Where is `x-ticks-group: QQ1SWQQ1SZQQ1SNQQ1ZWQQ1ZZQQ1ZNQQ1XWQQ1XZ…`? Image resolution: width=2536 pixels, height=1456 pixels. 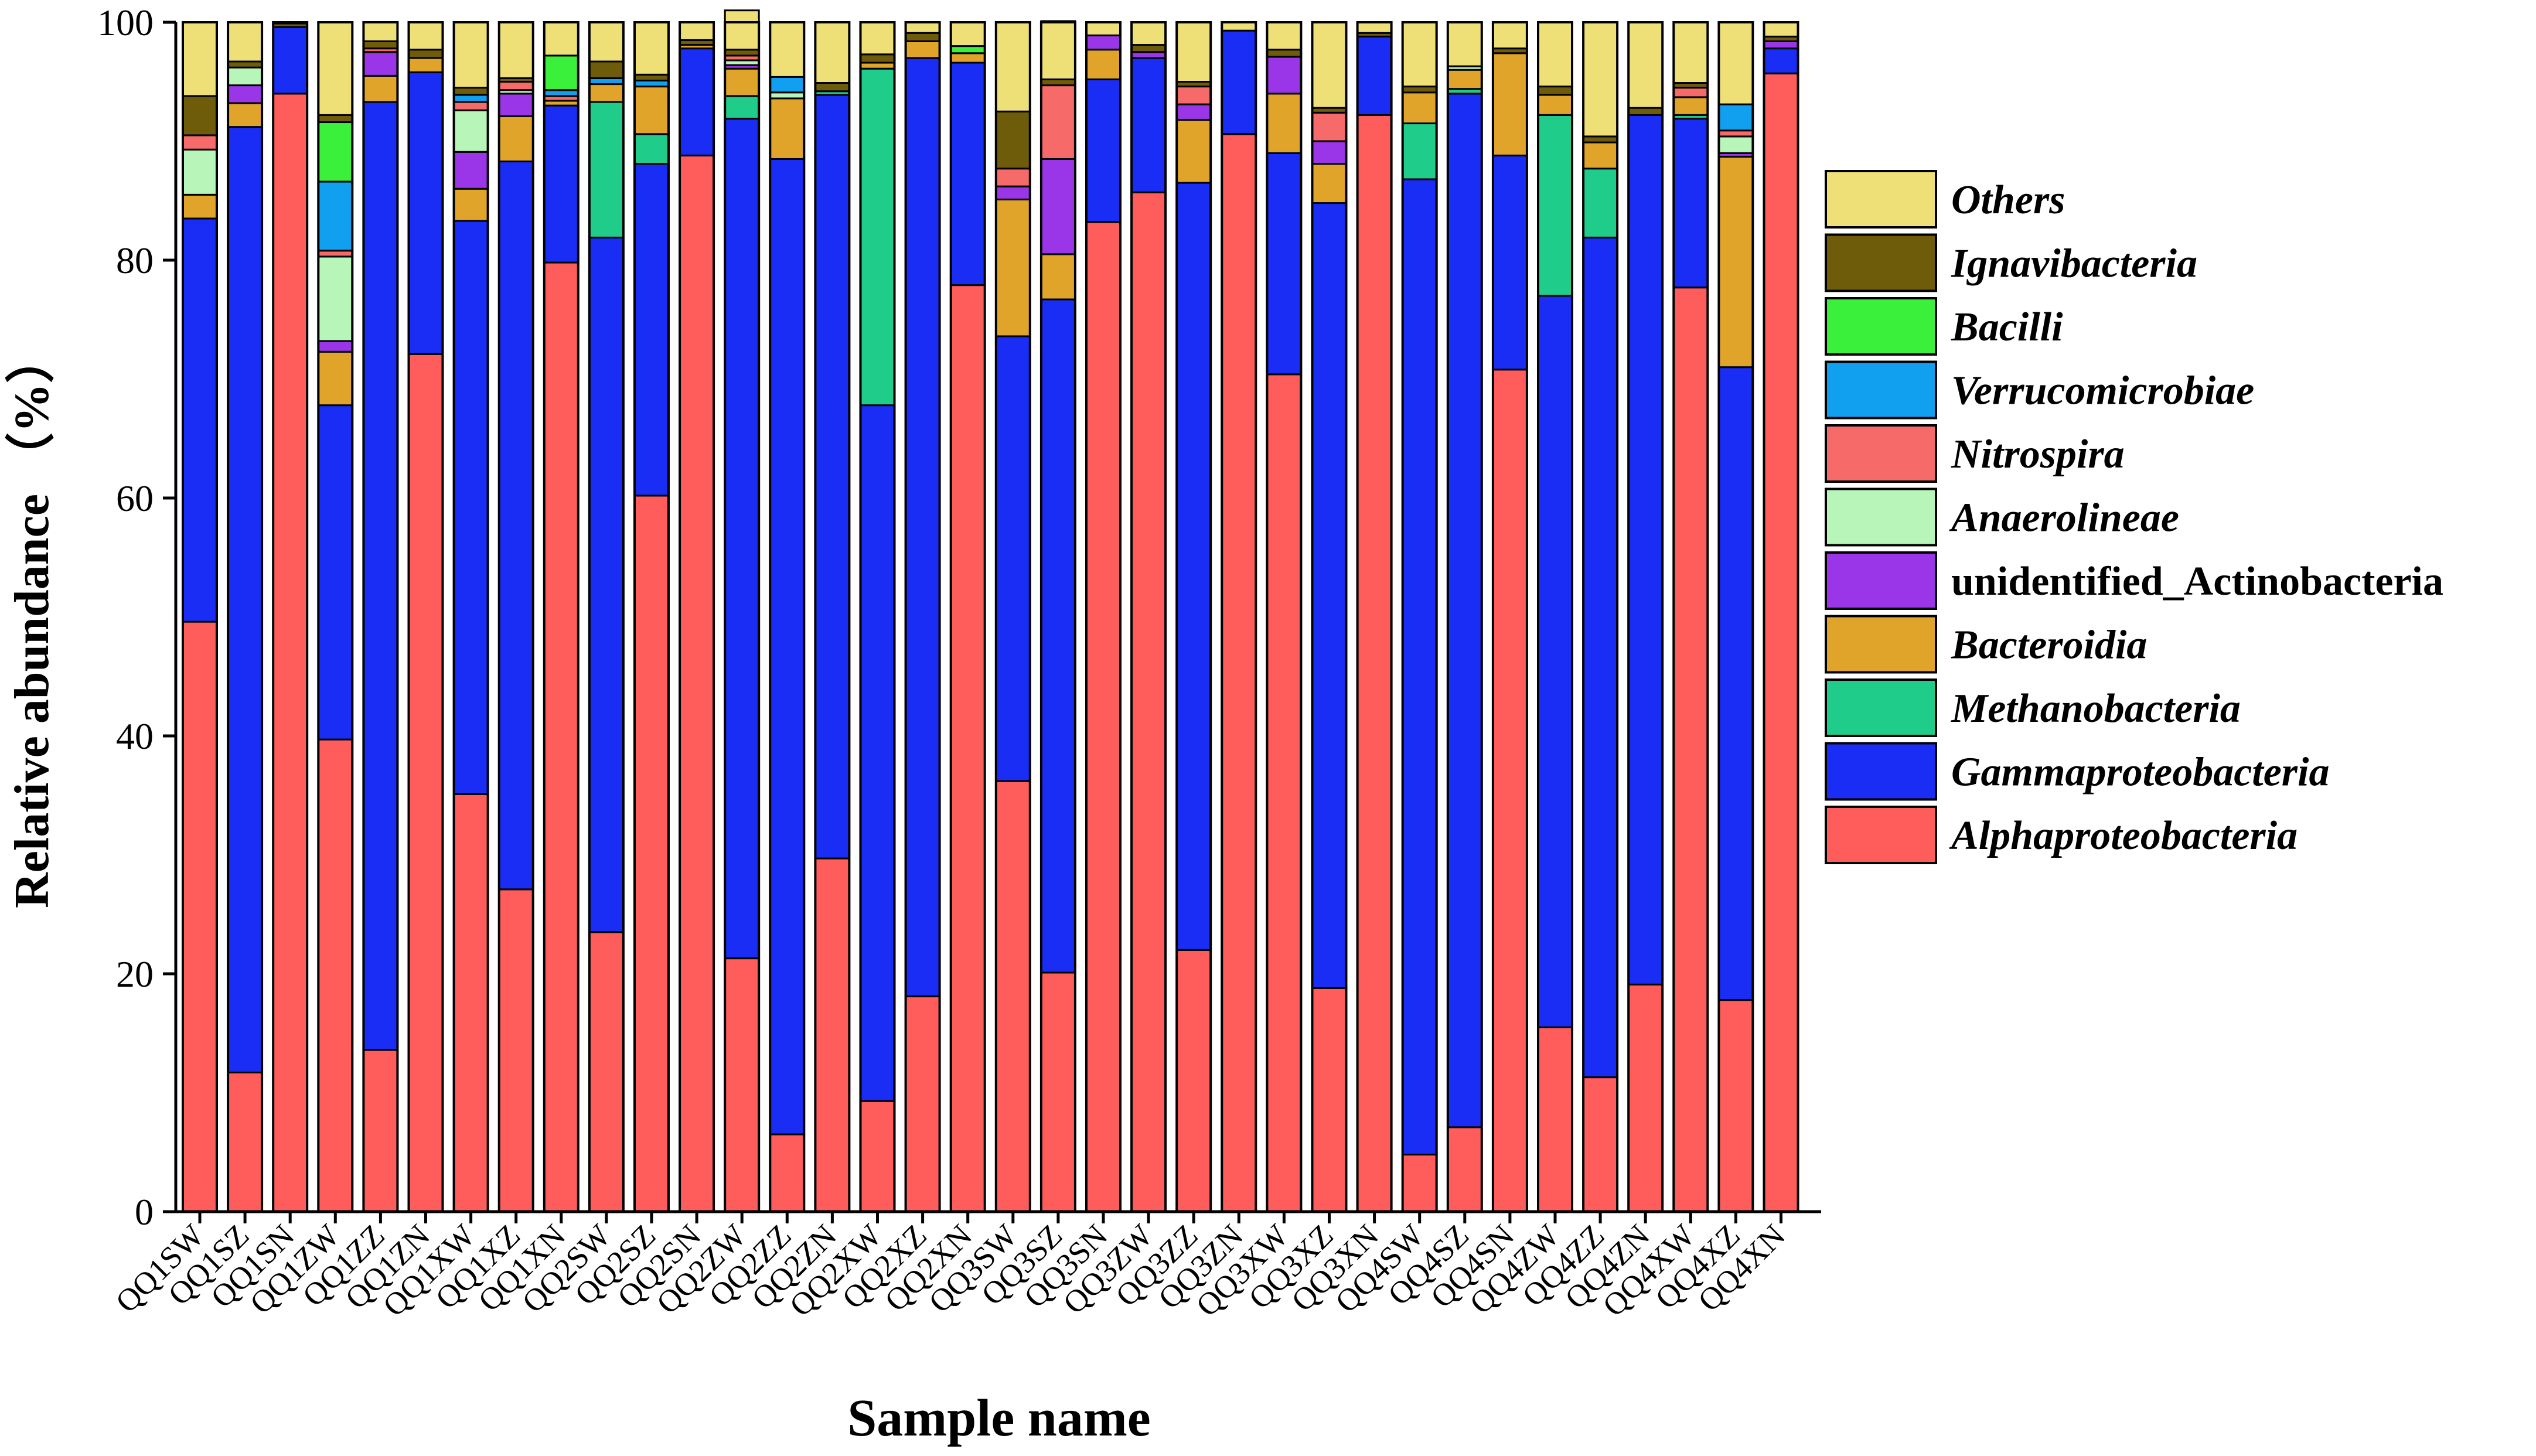 x-ticks-group: QQ1SWQQ1SZQQ1SNQQ1ZWQQ1ZZQQ1ZNQQ1XWQQ1XZ… is located at coordinates (950, 1267).